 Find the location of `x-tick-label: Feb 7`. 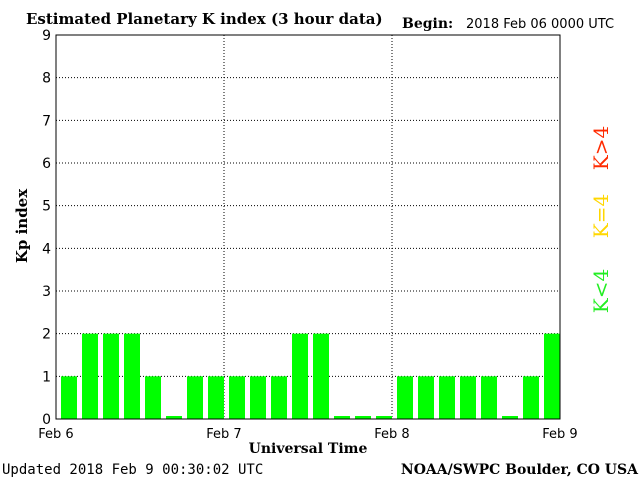

x-tick-label: Feb 7 is located at coordinates (223, 434).